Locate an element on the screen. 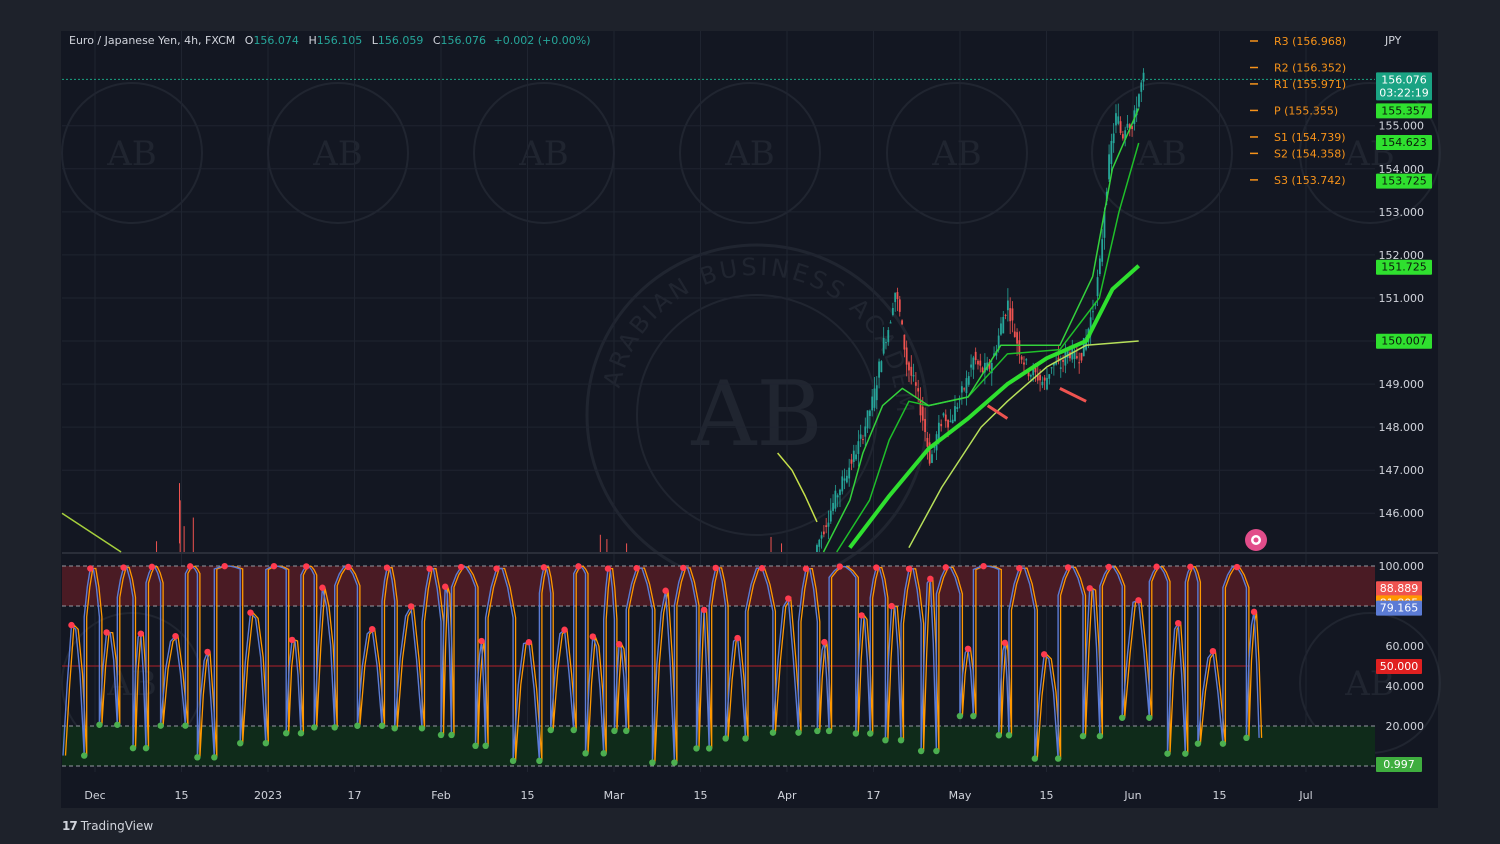  price-axis-label: 149.000 is located at coordinates (1402, 384).